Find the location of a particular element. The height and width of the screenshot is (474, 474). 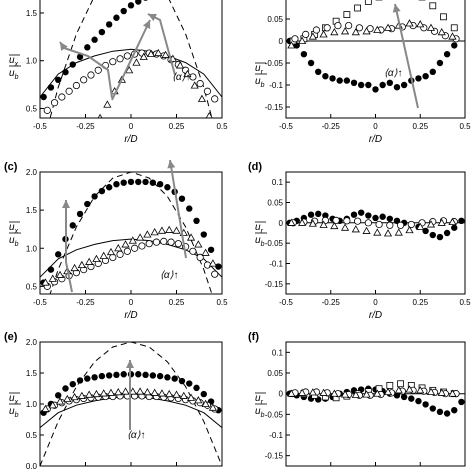

y-label-den-sub: b is located at coordinates (263, 244).